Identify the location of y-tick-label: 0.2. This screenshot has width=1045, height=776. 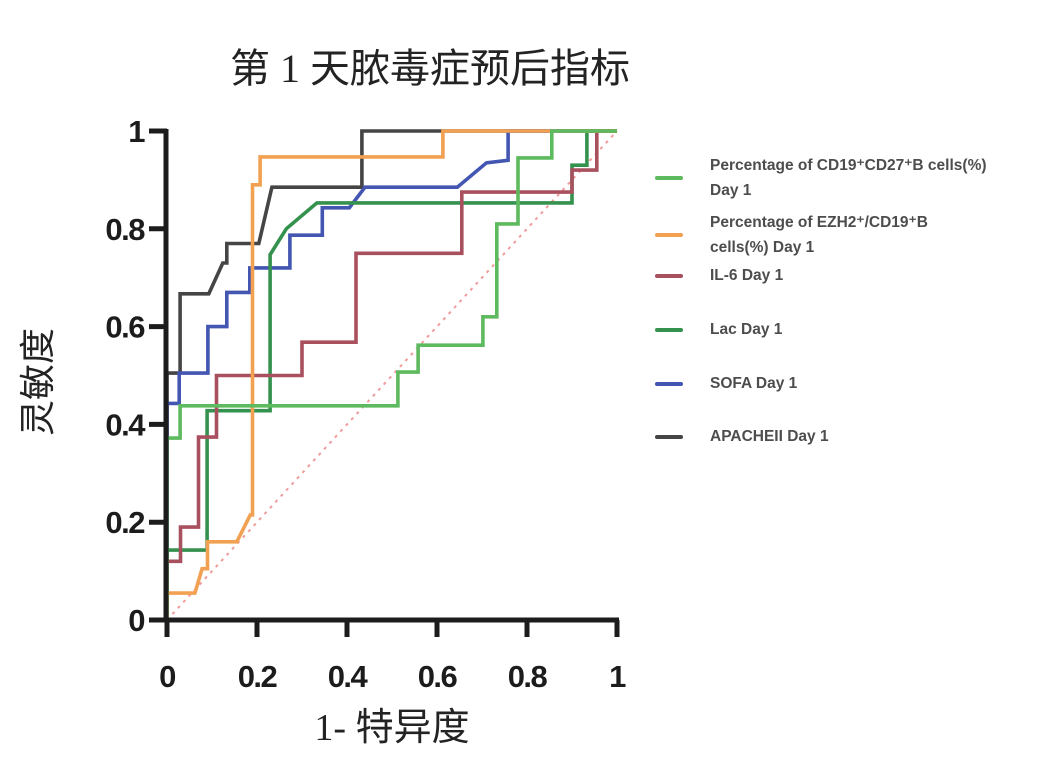
(124, 522).